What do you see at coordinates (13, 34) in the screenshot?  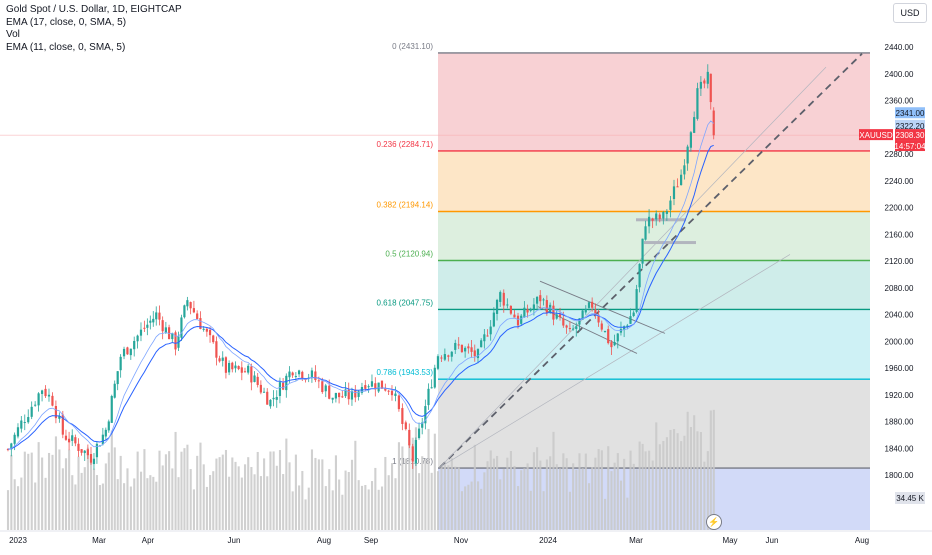 I see `volume-legend: Vol` at bounding box center [13, 34].